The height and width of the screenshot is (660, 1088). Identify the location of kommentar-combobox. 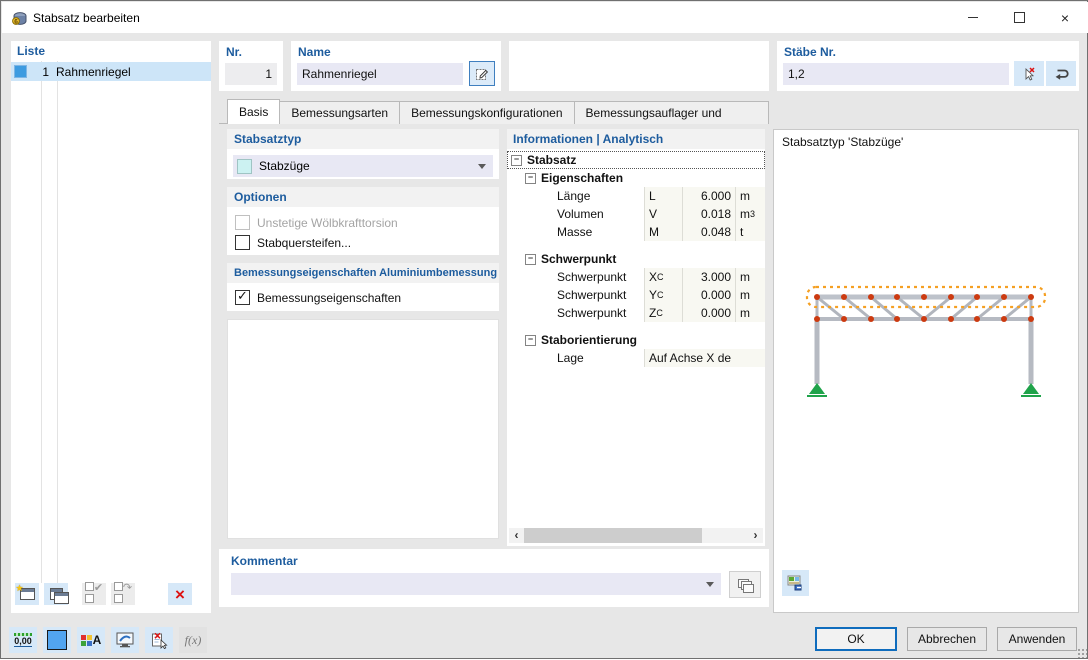
(476, 584).